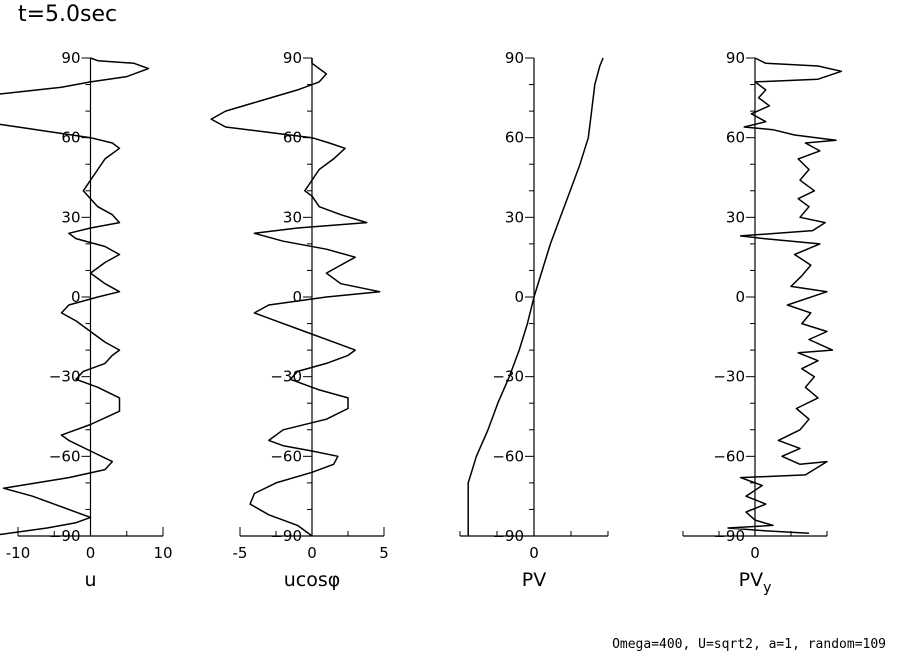 This screenshot has height=654, width=904. I want to click on x-tick-label: 10, so click(162, 553).